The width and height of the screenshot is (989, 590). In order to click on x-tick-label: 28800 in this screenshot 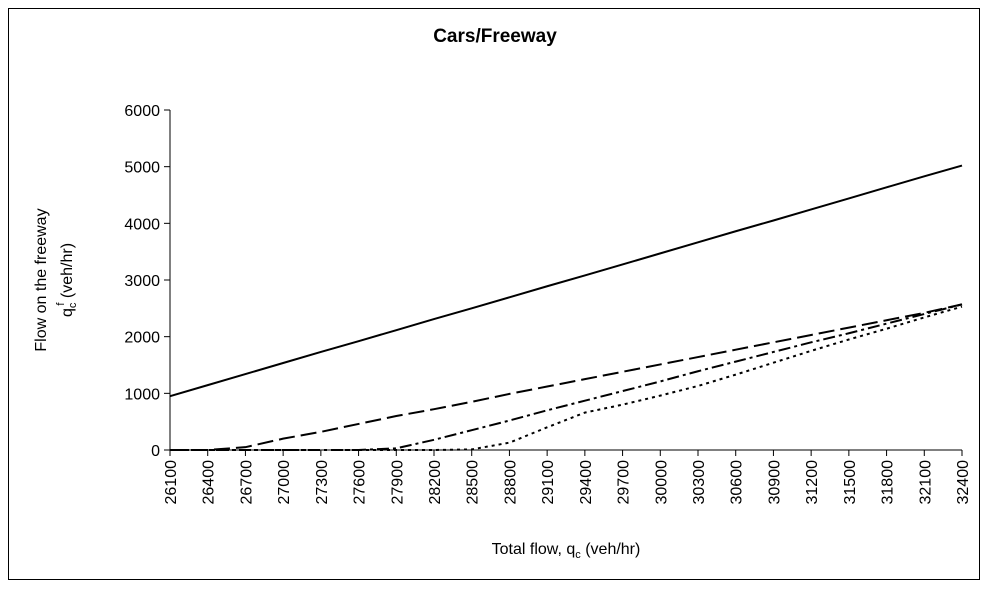, I will do `click(510, 482)`.